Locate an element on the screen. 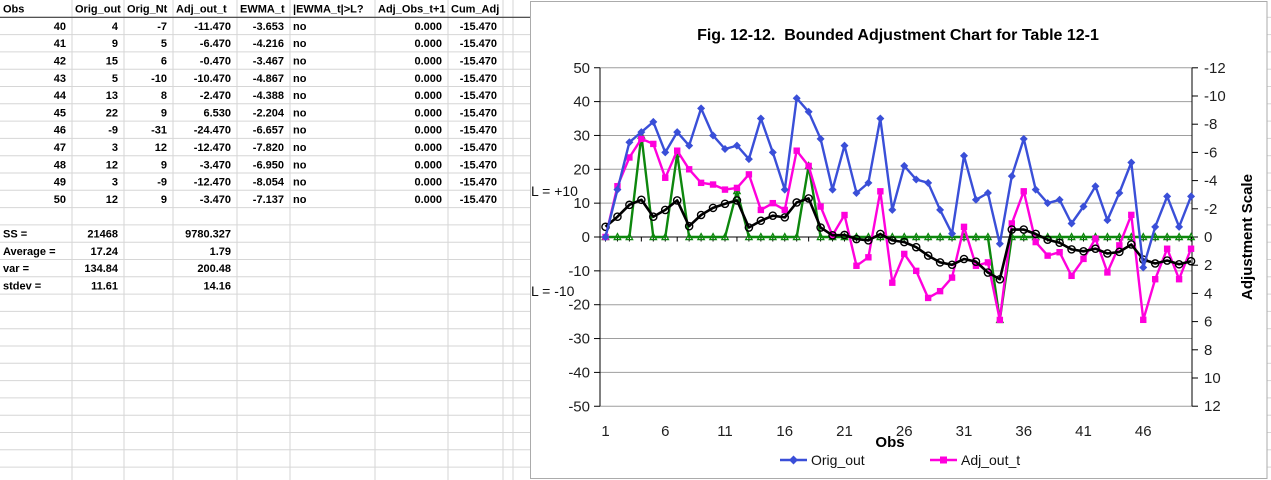 The image size is (1271, 480). table-cell-r4-c2: 8 is located at coordinates (164, 96).